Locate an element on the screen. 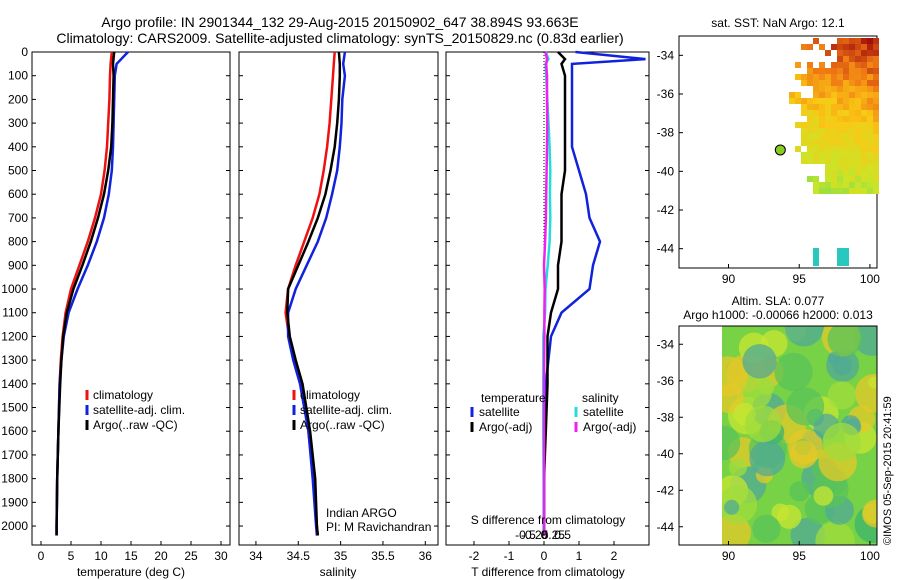 The height and width of the screenshot is (580, 900). salinity-x-label: salinity is located at coordinates (338, 572).